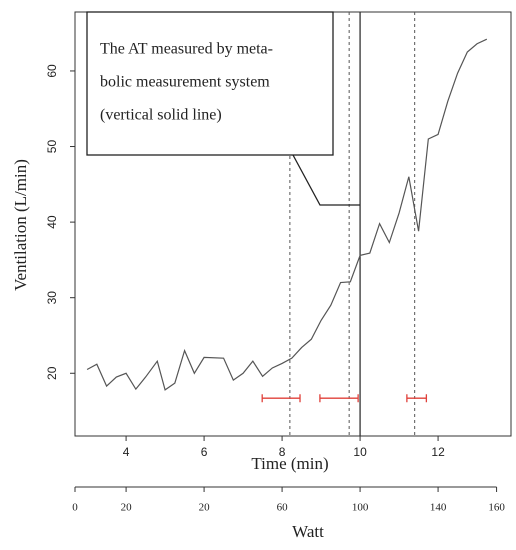  Describe the element at coordinates (360, 452) in the screenshot. I see `x-tick-label: 10` at that location.